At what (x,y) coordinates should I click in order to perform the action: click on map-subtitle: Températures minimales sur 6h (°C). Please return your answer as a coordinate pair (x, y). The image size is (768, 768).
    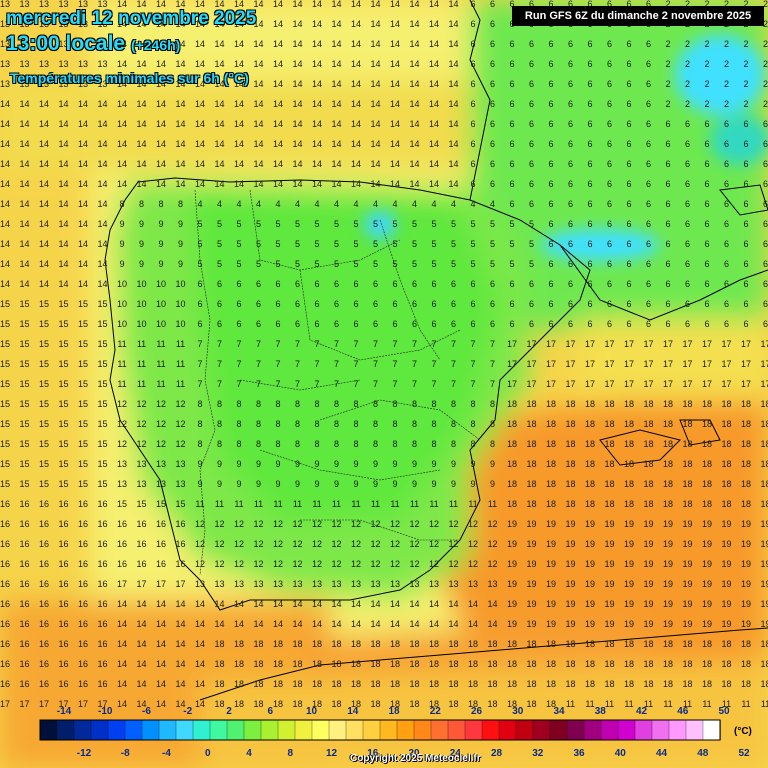
    Looking at the image, I should click on (129, 78).